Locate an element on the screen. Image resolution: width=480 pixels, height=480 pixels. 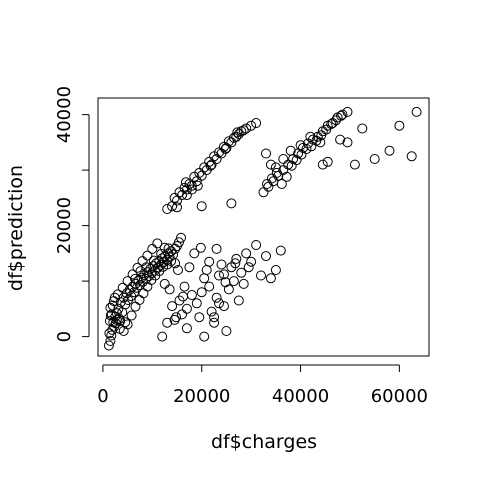
y-tick-label: 20000 is located at coordinates (64, 225).